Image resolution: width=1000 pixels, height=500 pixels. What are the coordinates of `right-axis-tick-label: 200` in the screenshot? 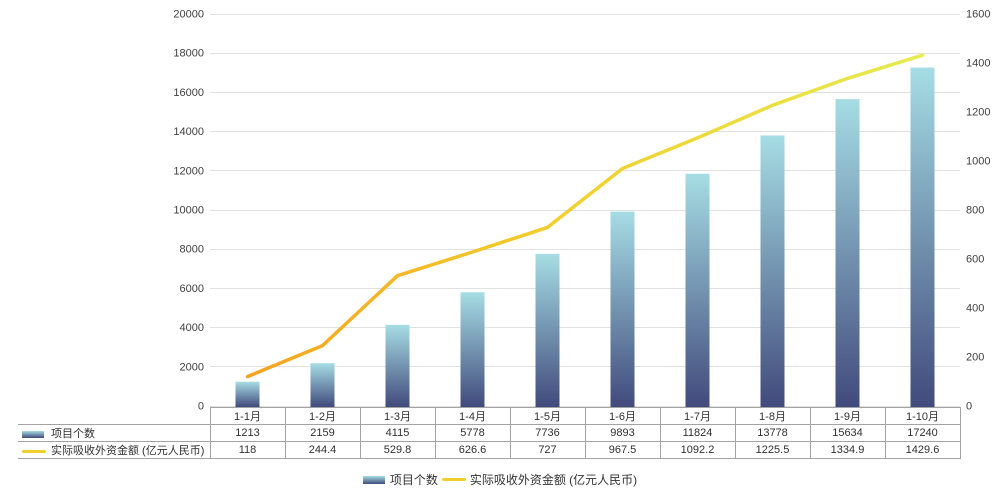 It's located at (975, 358).